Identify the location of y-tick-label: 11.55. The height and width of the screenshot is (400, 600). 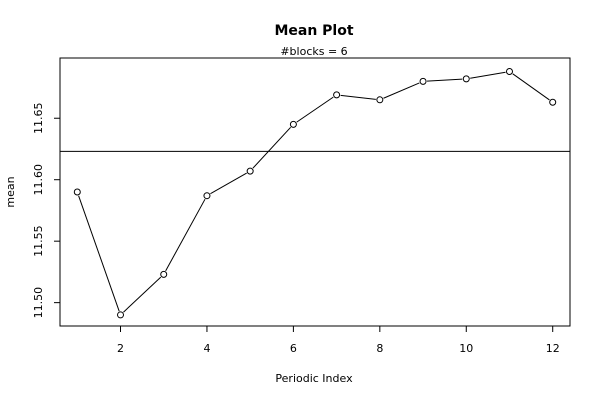
(38, 241).